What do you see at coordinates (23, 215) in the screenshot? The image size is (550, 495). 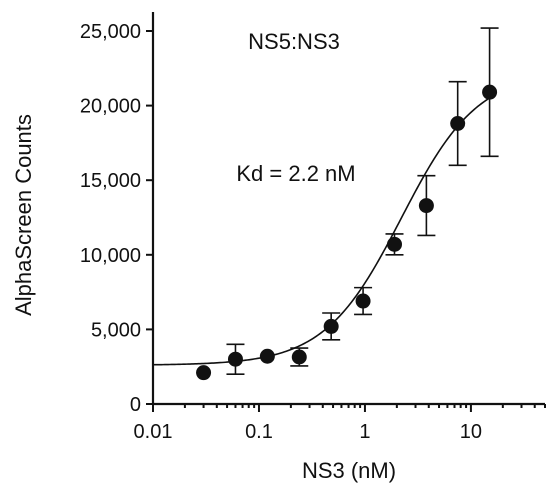 I see `y-axis-title: AlphaScreen Counts` at bounding box center [23, 215].